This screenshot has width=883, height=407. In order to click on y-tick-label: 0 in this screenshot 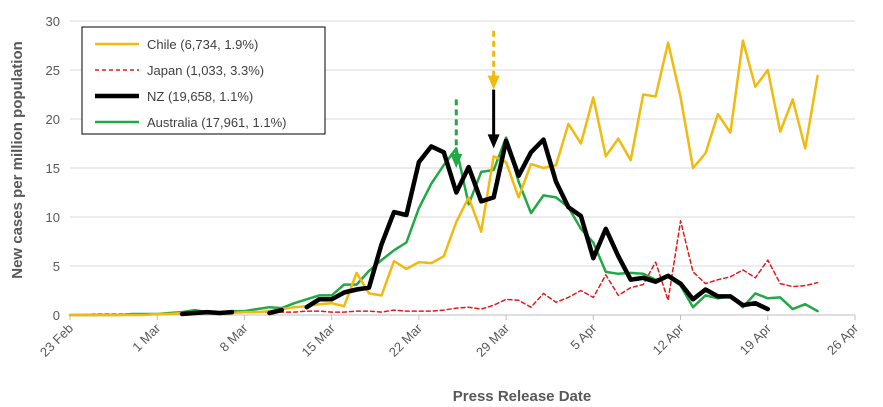, I will do `click(56, 315)`.